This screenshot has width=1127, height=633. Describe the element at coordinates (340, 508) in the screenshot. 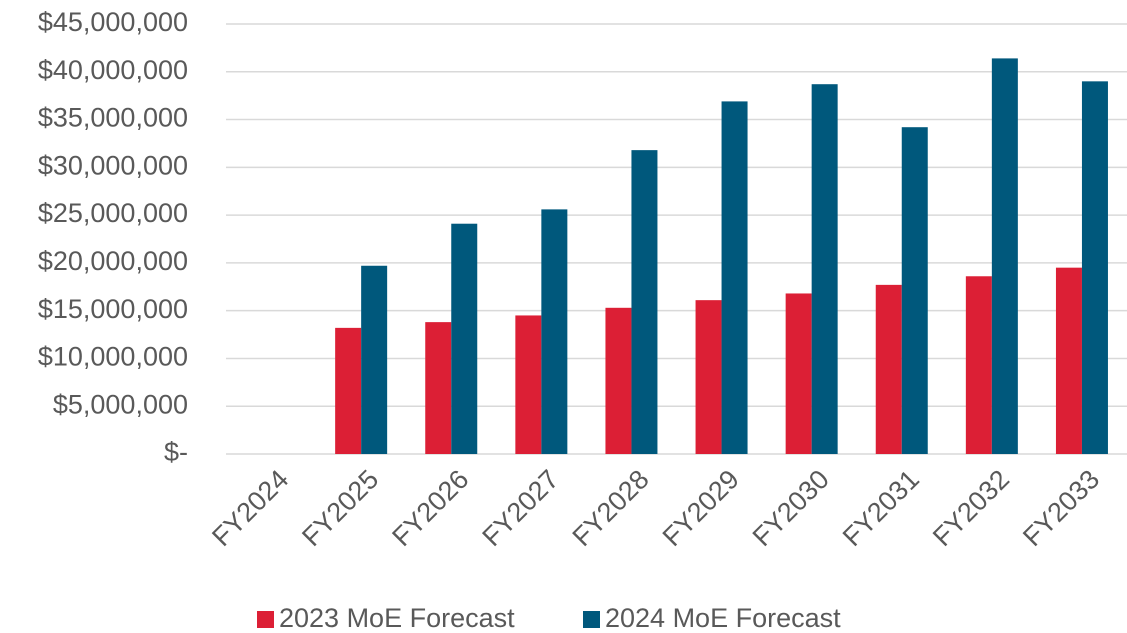

I see `x-tick-label: FY2025` at that location.